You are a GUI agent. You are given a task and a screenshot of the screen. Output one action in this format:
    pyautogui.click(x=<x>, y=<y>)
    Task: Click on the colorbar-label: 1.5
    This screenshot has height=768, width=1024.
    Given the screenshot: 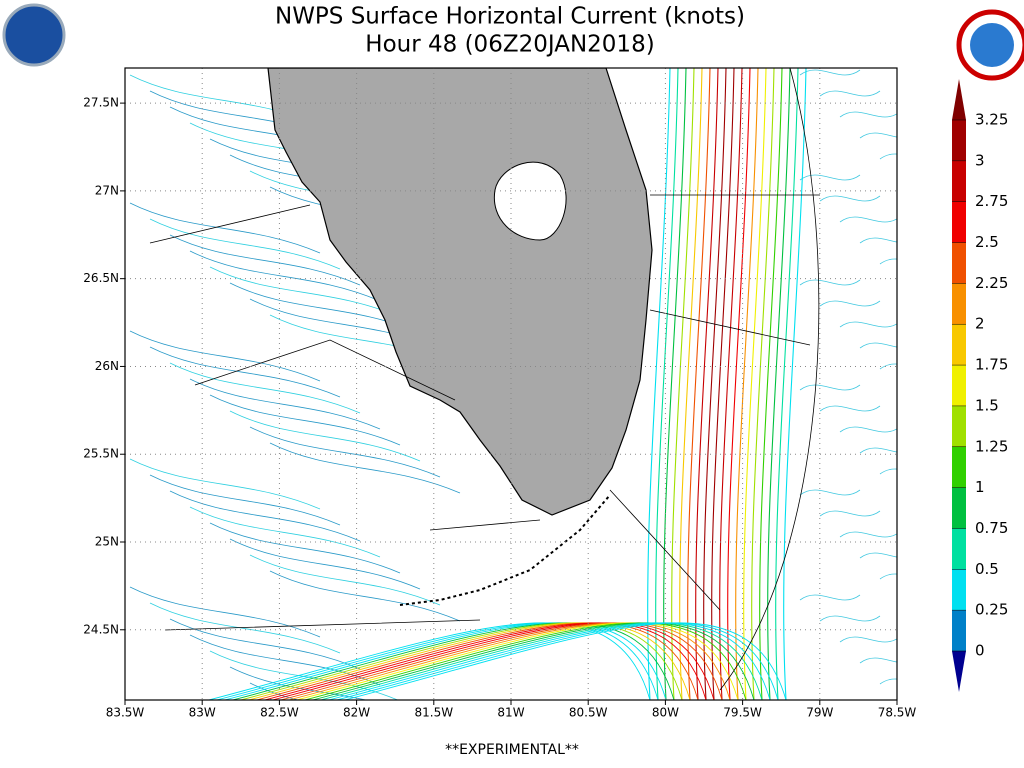 What is the action you would take?
    pyautogui.click(x=987, y=405)
    